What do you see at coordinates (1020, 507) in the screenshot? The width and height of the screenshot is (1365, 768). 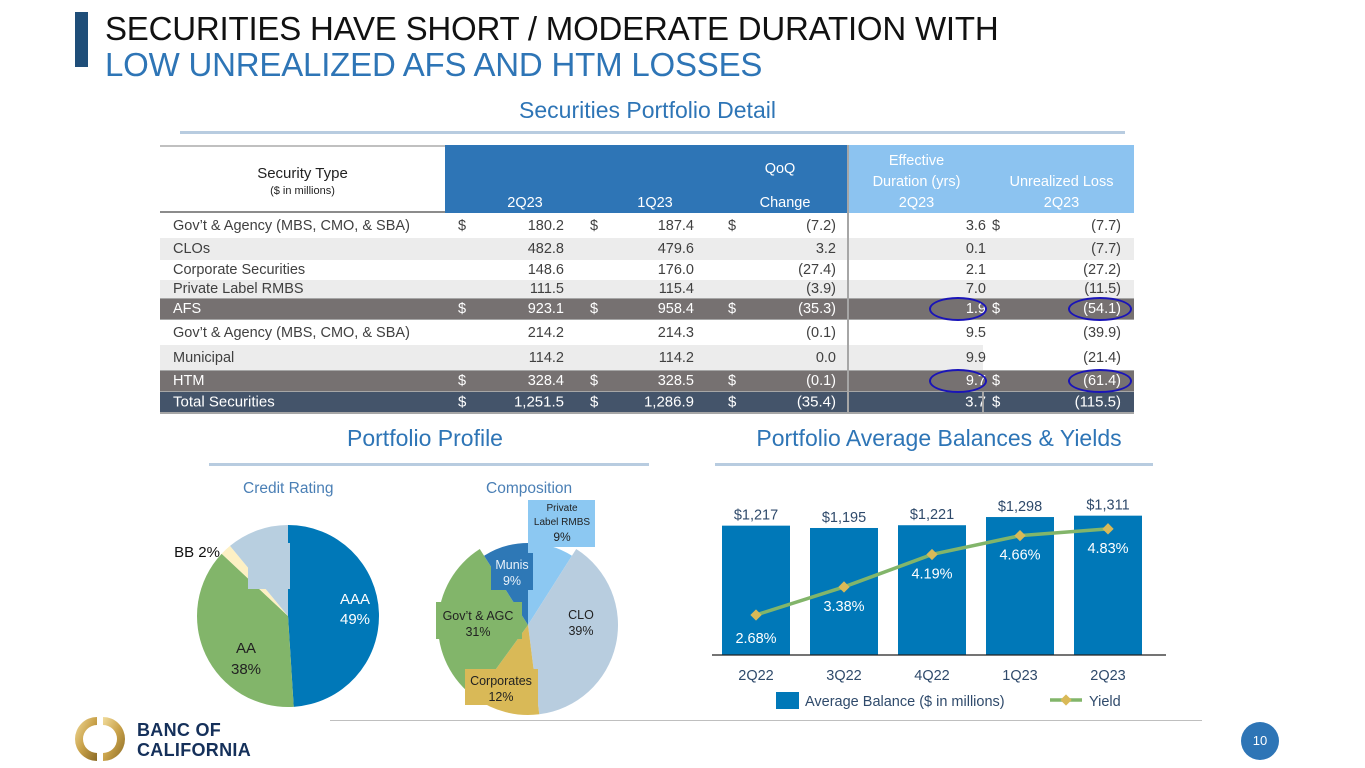 I see `bar-label-1q23: $1,298` at bounding box center [1020, 507].